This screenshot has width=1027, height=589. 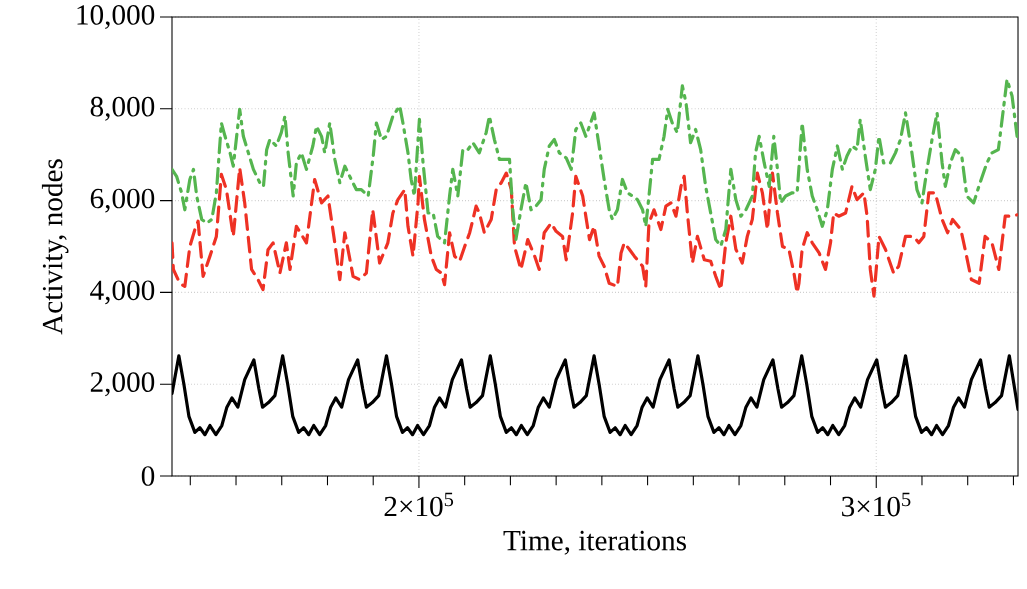 What do you see at coordinates (876, 504) in the screenshot?
I see `x-tick-label: 3×10$^{5}$` at bounding box center [876, 504].